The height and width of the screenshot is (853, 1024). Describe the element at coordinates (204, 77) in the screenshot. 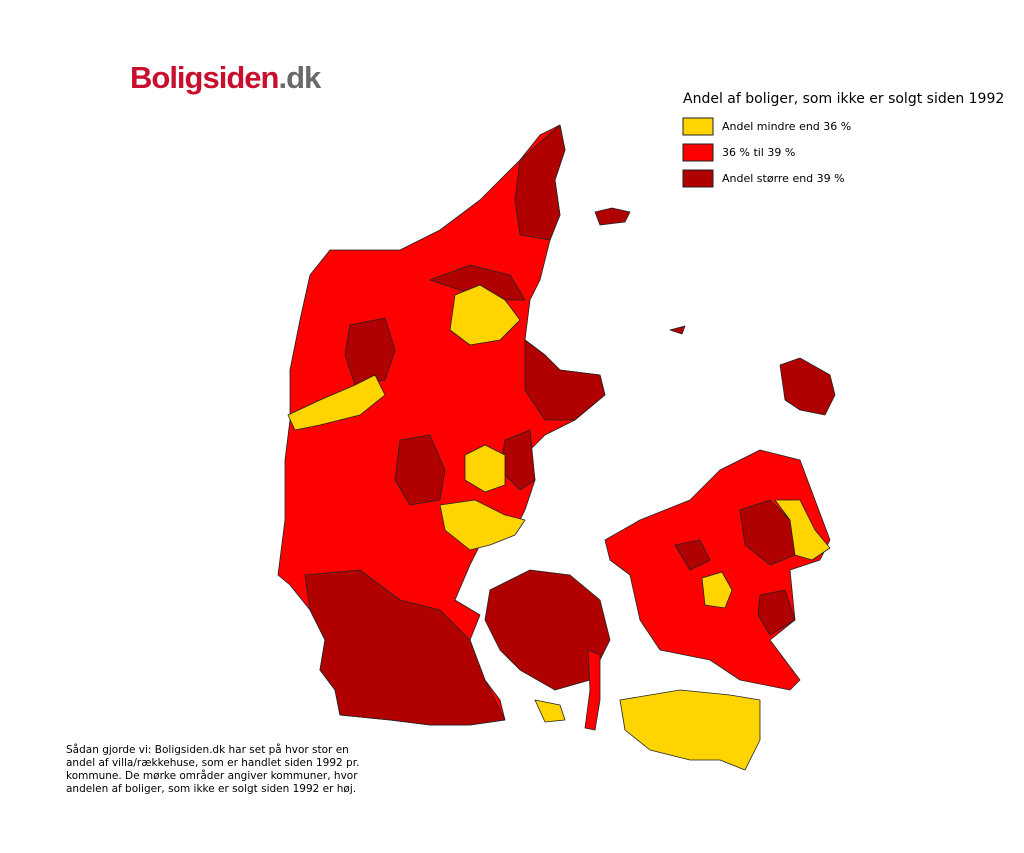

I see `logo-main: Boligsiden` at that location.